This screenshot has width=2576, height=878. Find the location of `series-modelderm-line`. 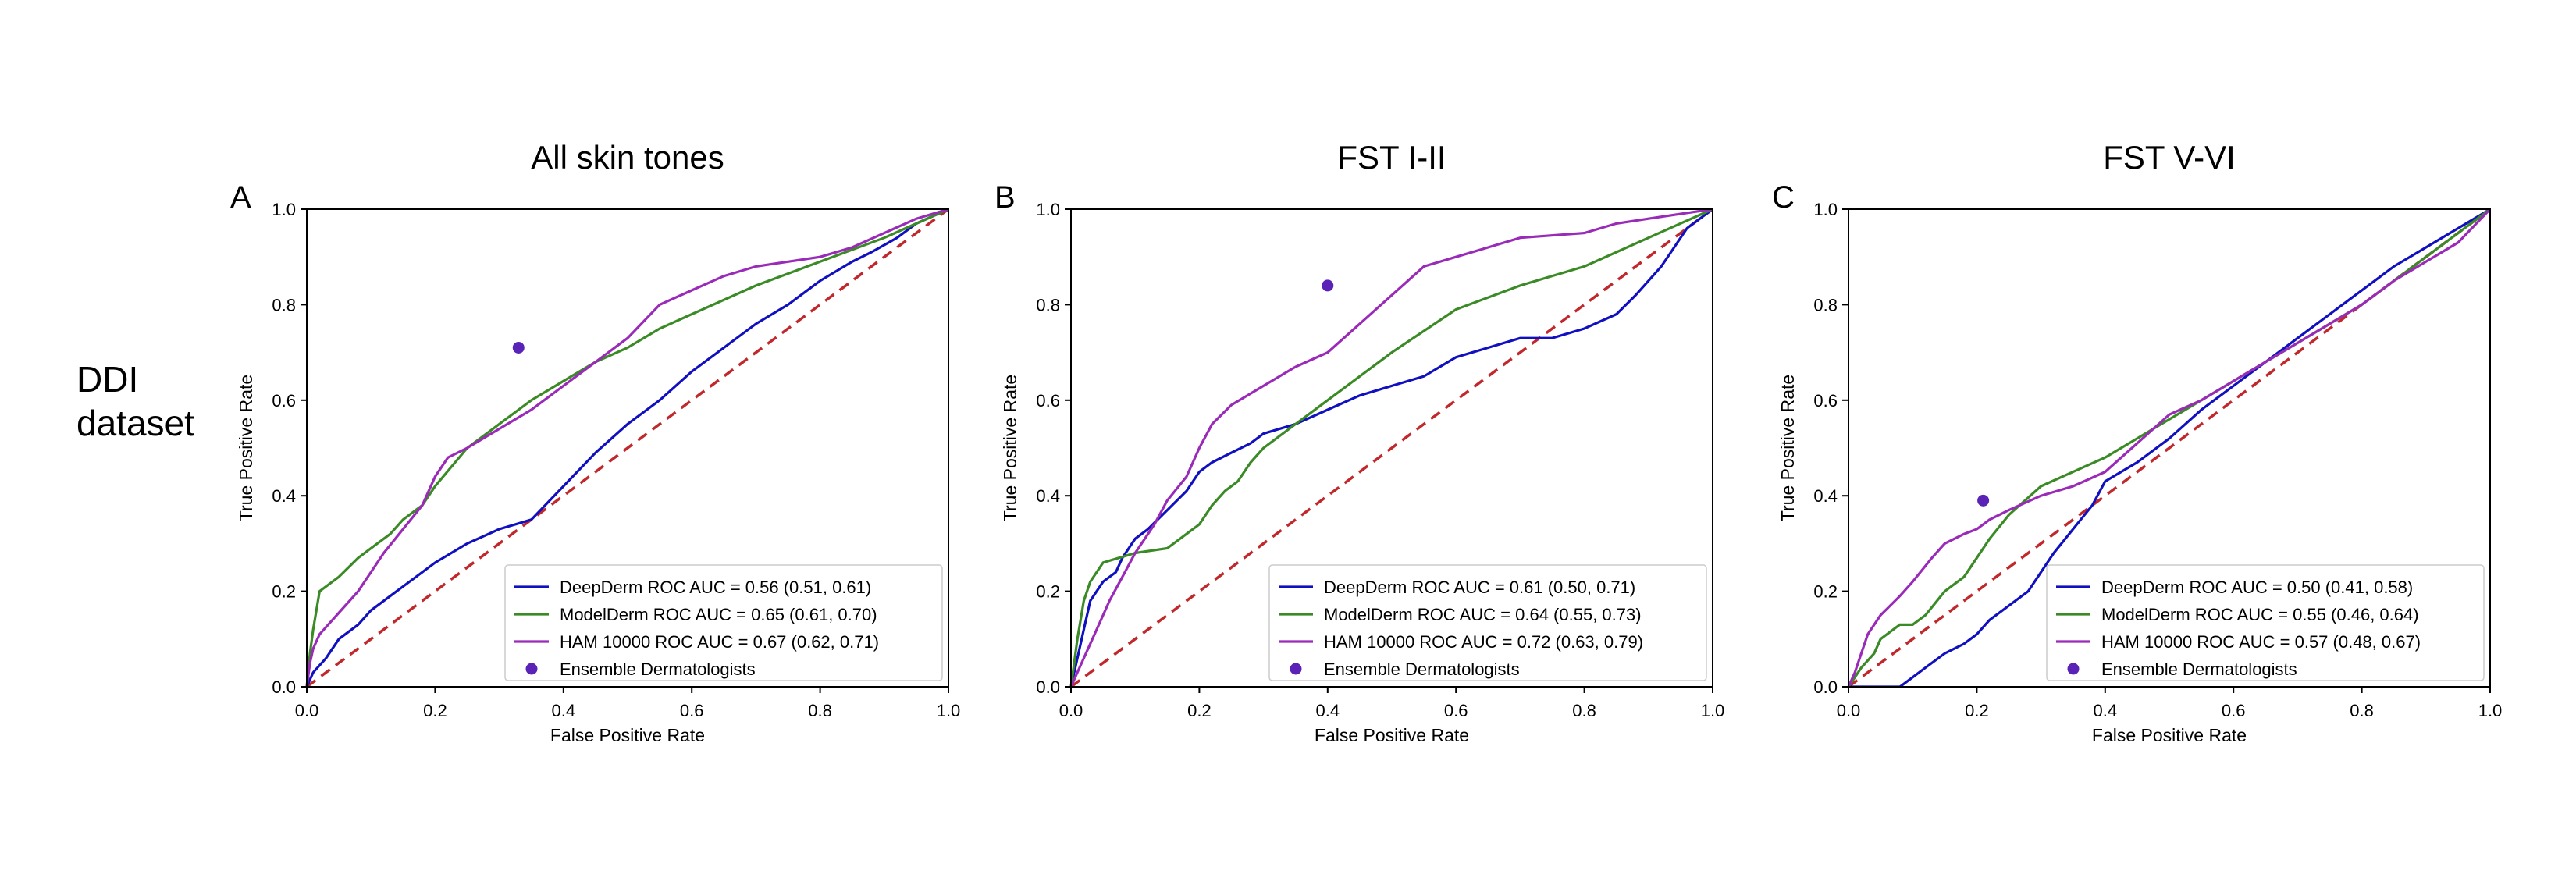

series-modelderm-line is located at coordinates (1391, 448).